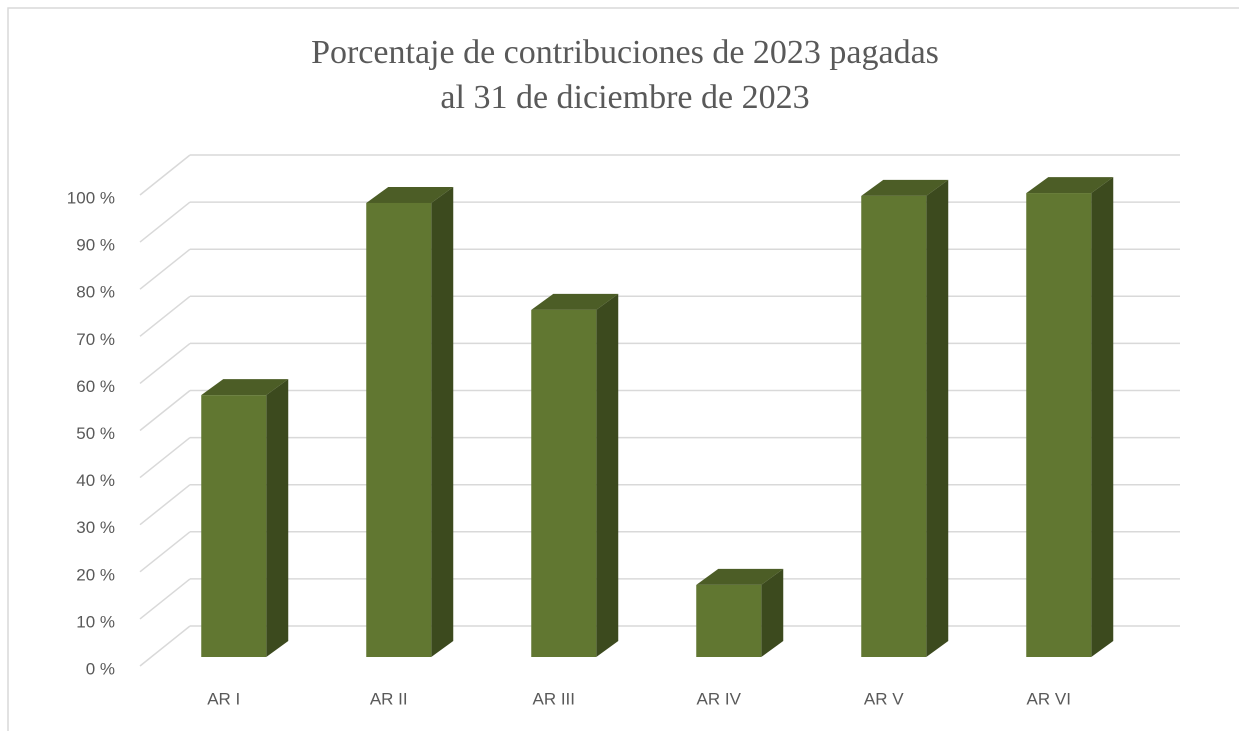 The height and width of the screenshot is (731, 1239). What do you see at coordinates (95, 433) in the screenshot?
I see `y-tick-label: 50 %` at bounding box center [95, 433].